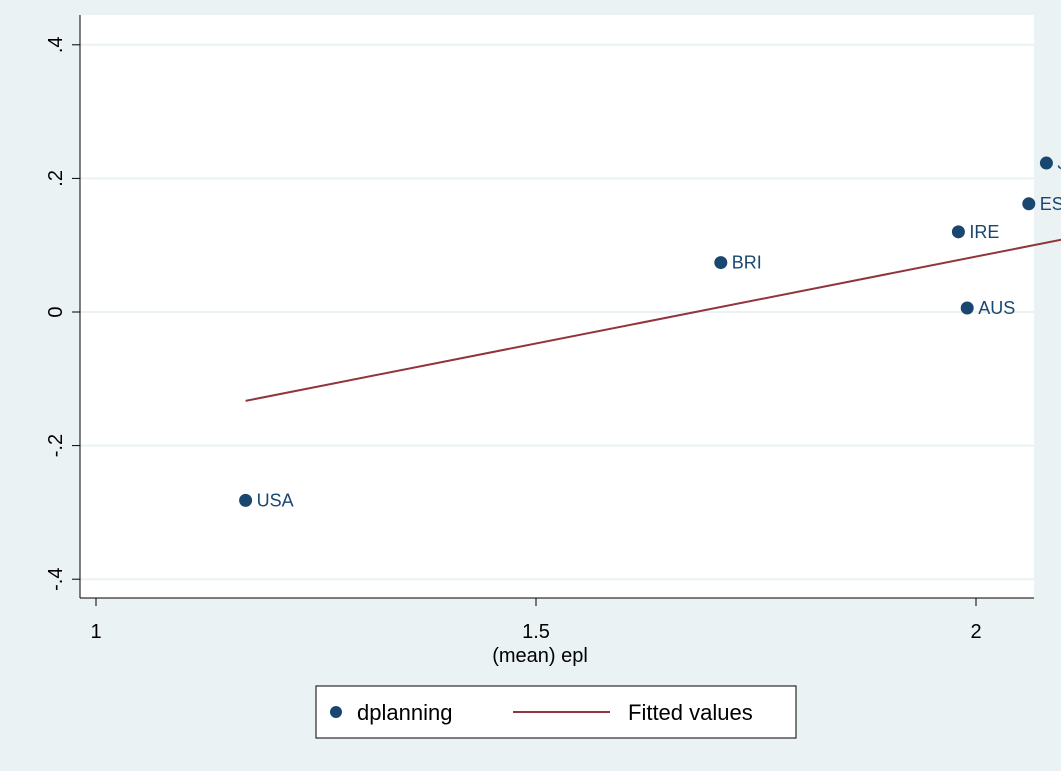 This screenshot has width=1061, height=771. I want to click on point-label-jap: JAP, so click(1059, 163).